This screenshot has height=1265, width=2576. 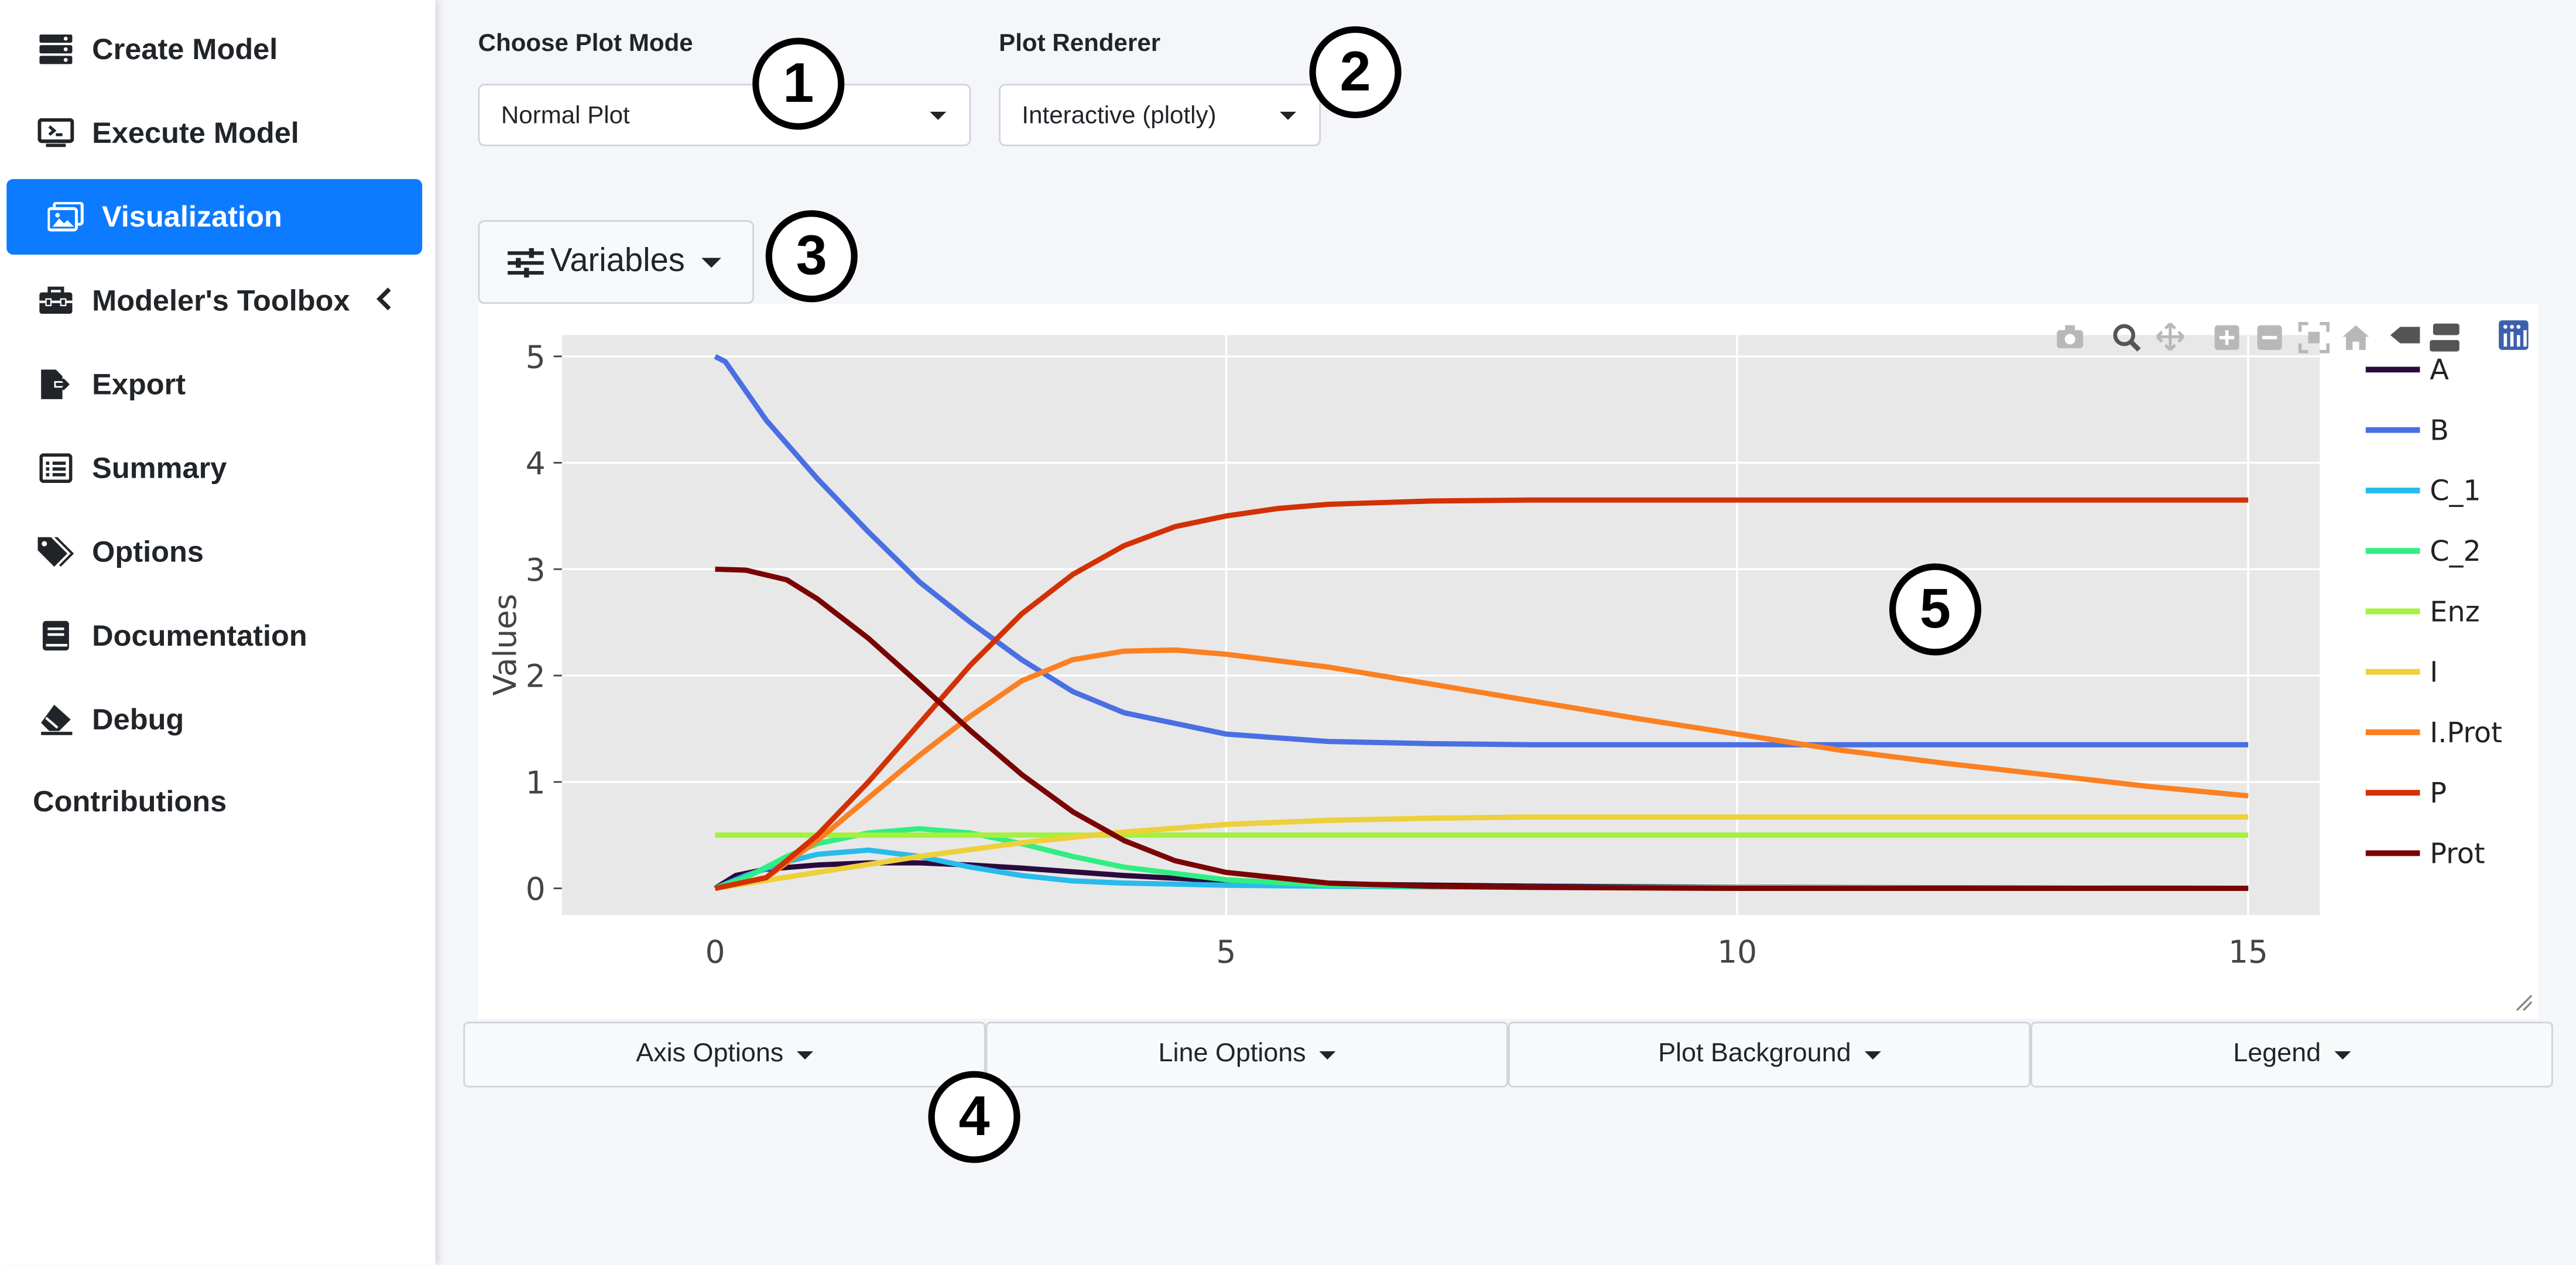 What do you see at coordinates (565, 115) in the screenshot?
I see `plot-mode-value: Normal Plot` at bounding box center [565, 115].